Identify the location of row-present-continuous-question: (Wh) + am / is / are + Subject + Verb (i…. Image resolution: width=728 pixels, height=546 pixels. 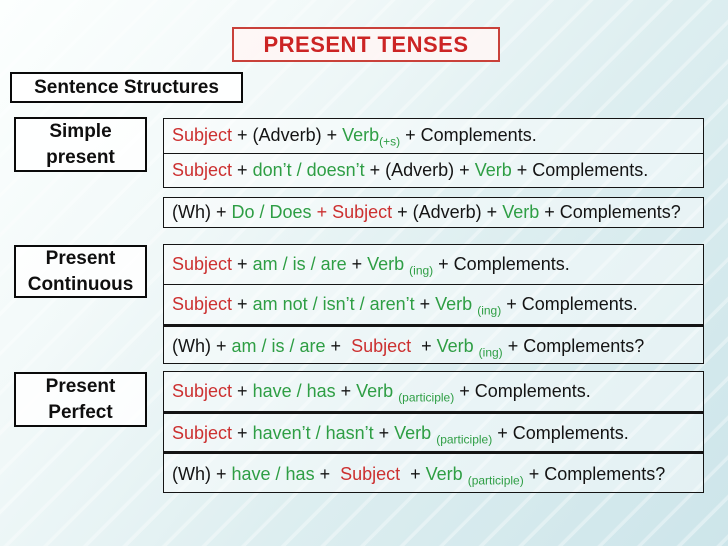
(433, 343).